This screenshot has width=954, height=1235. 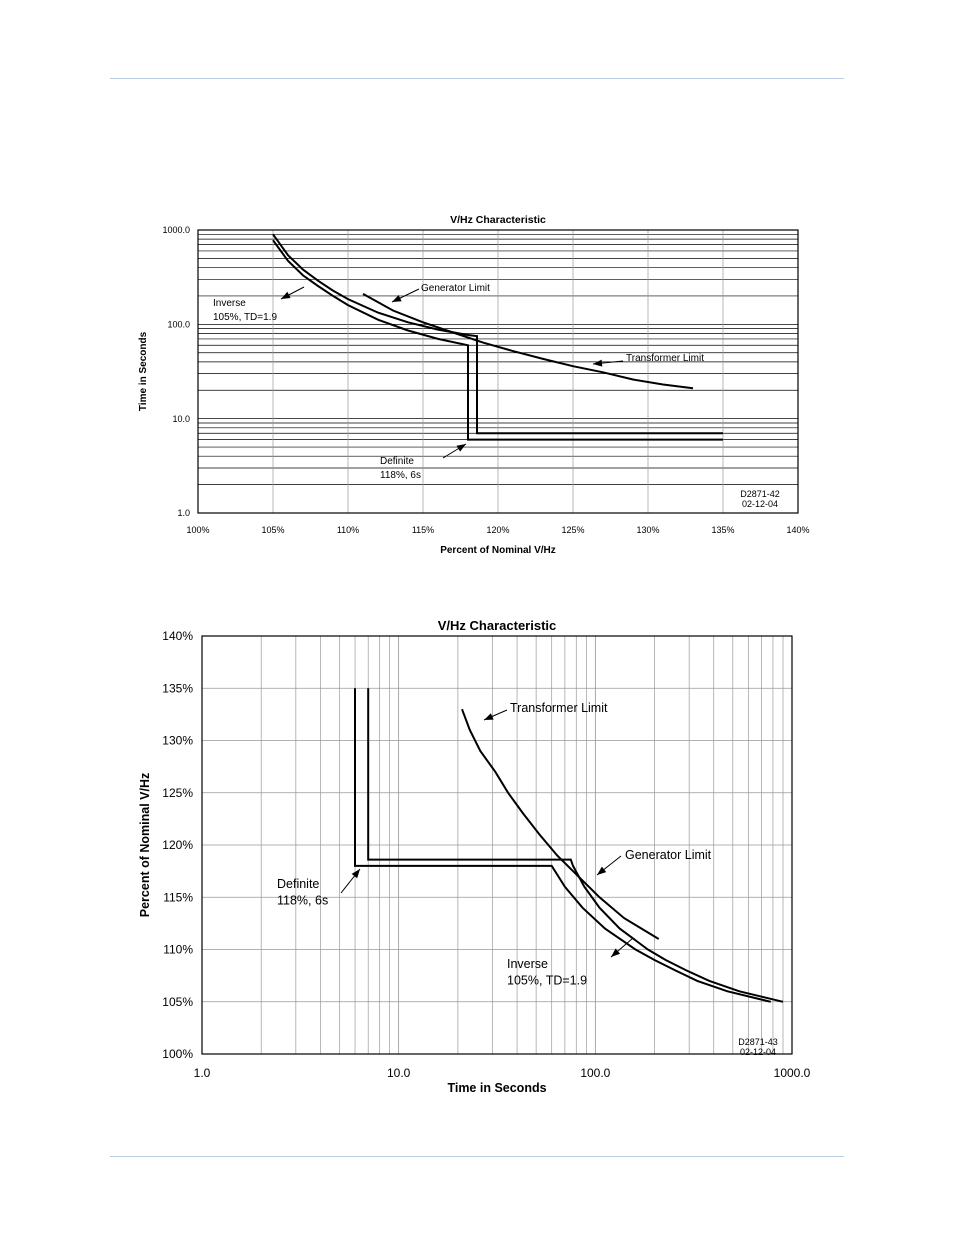 What do you see at coordinates (197, 530) in the screenshot?
I see `chart1-x-tick-label: 100%` at bounding box center [197, 530].